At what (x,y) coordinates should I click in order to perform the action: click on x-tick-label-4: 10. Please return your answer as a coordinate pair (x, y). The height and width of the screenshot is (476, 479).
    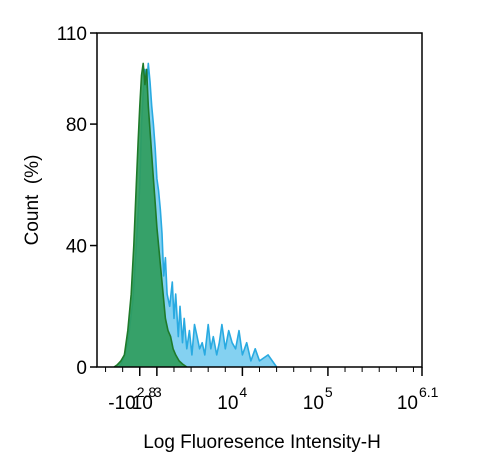
    Looking at the image, I should click on (407, 403).